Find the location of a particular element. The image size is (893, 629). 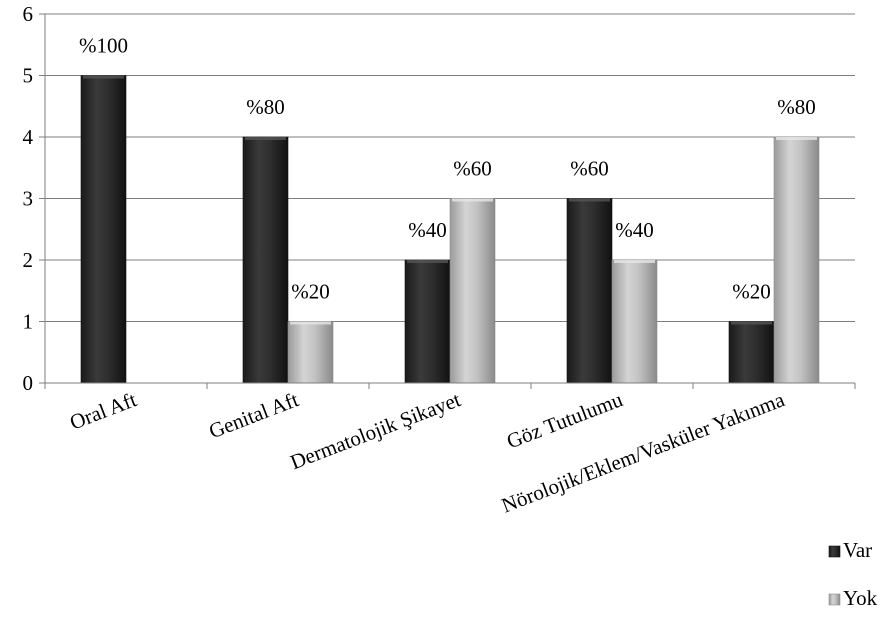

y-tick-label: 4 is located at coordinates (28, 137).